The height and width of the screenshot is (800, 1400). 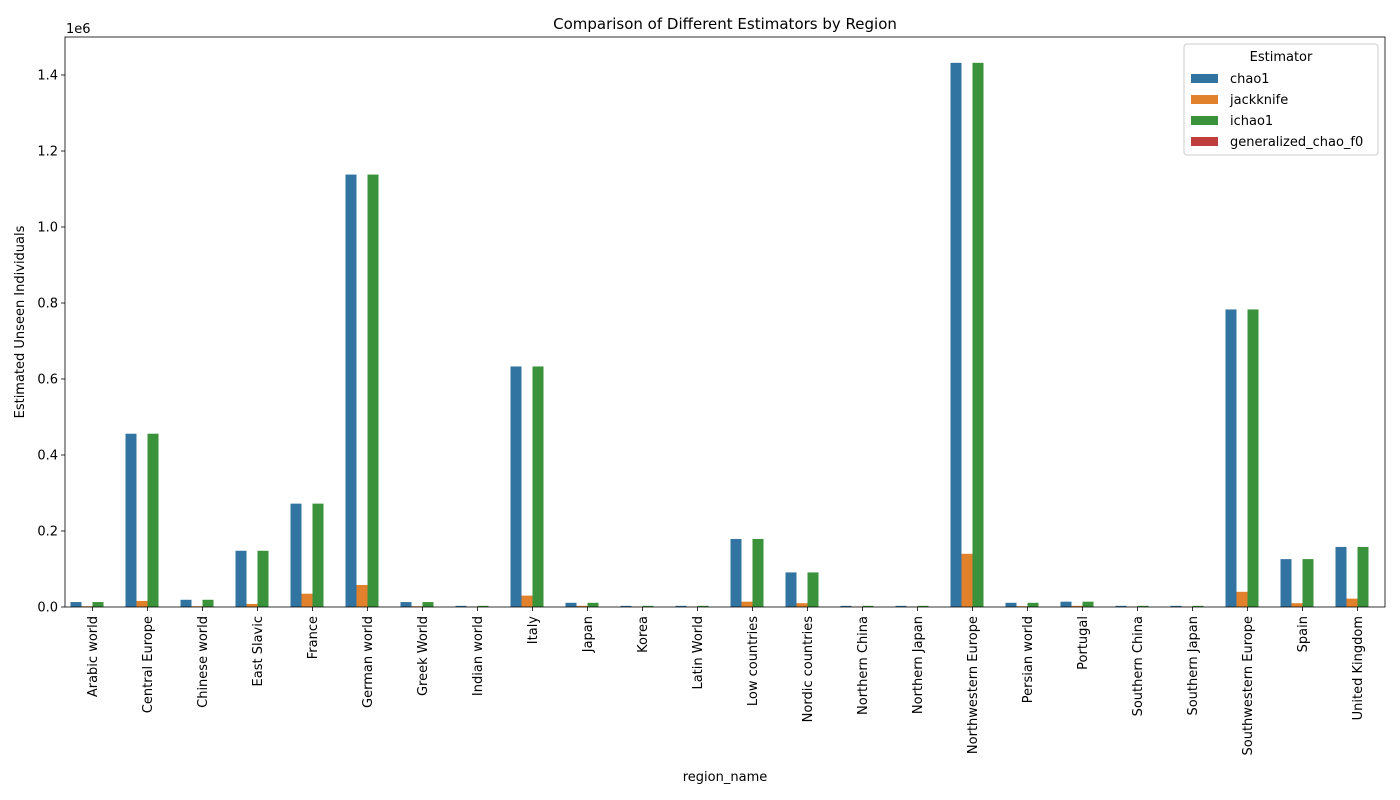 What do you see at coordinates (47, 456) in the screenshot?
I see `y-tick-label: 0.4` at bounding box center [47, 456].